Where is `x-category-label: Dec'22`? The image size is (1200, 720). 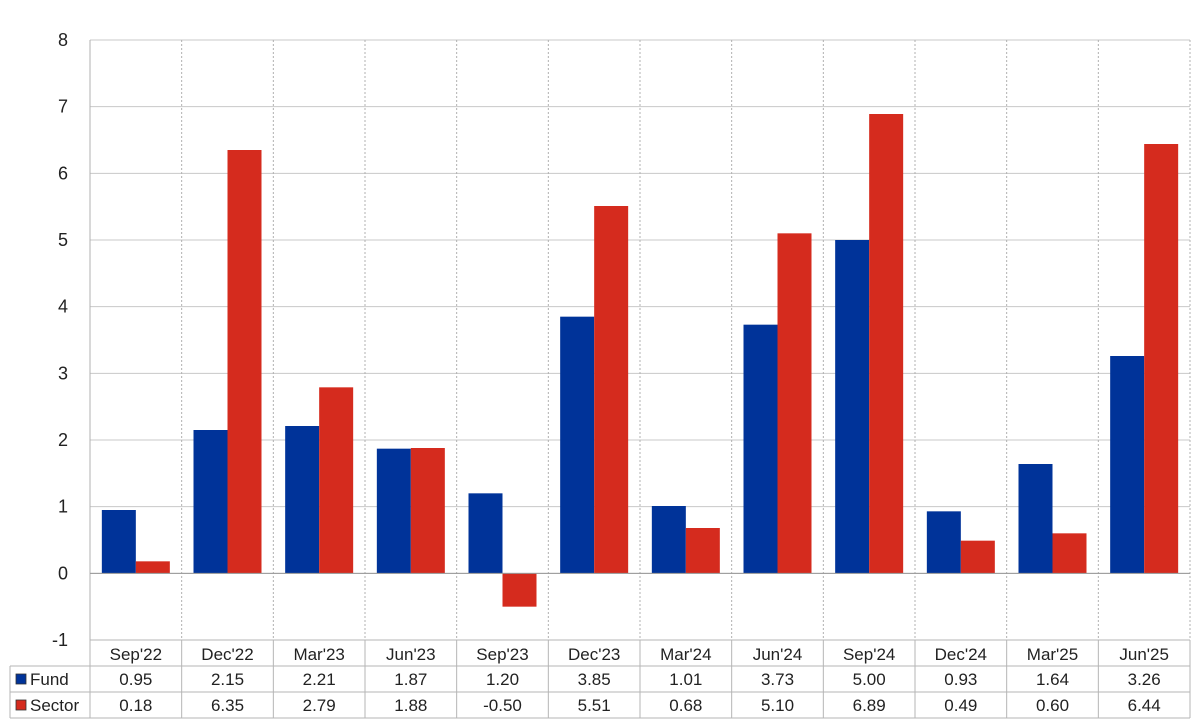 x-category-label: Dec'22 is located at coordinates (227, 654).